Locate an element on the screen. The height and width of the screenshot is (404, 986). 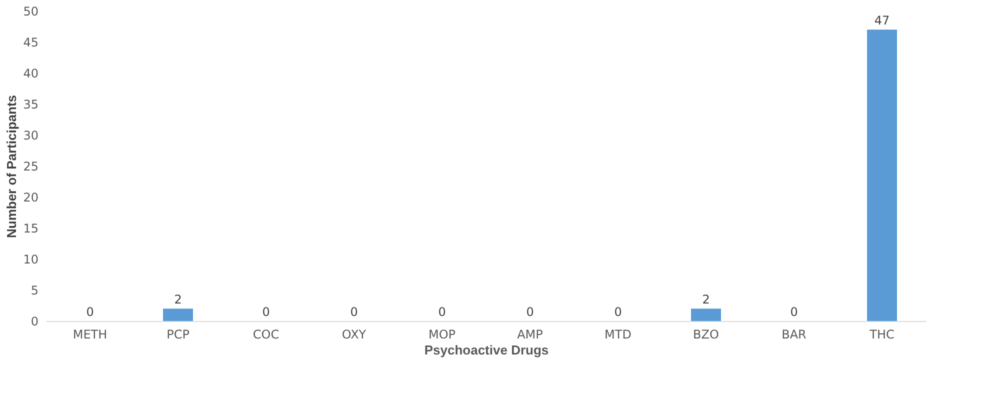
y-tick-label: 15 is located at coordinates (30, 229).